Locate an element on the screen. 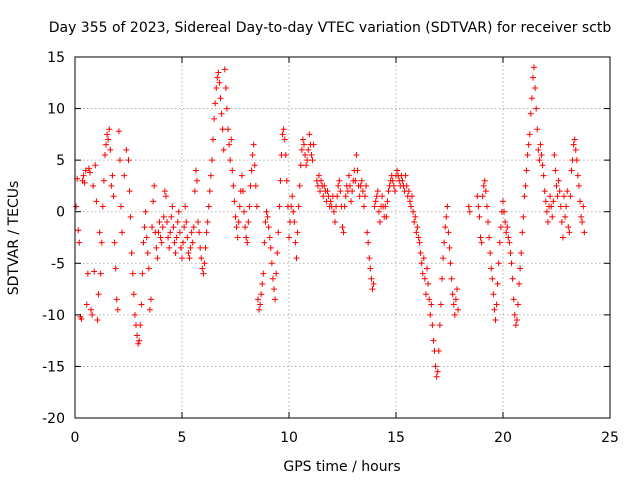 Image resolution: width=640 pixels, height=480 pixels. y-tick-label: 10 is located at coordinates (56, 110).